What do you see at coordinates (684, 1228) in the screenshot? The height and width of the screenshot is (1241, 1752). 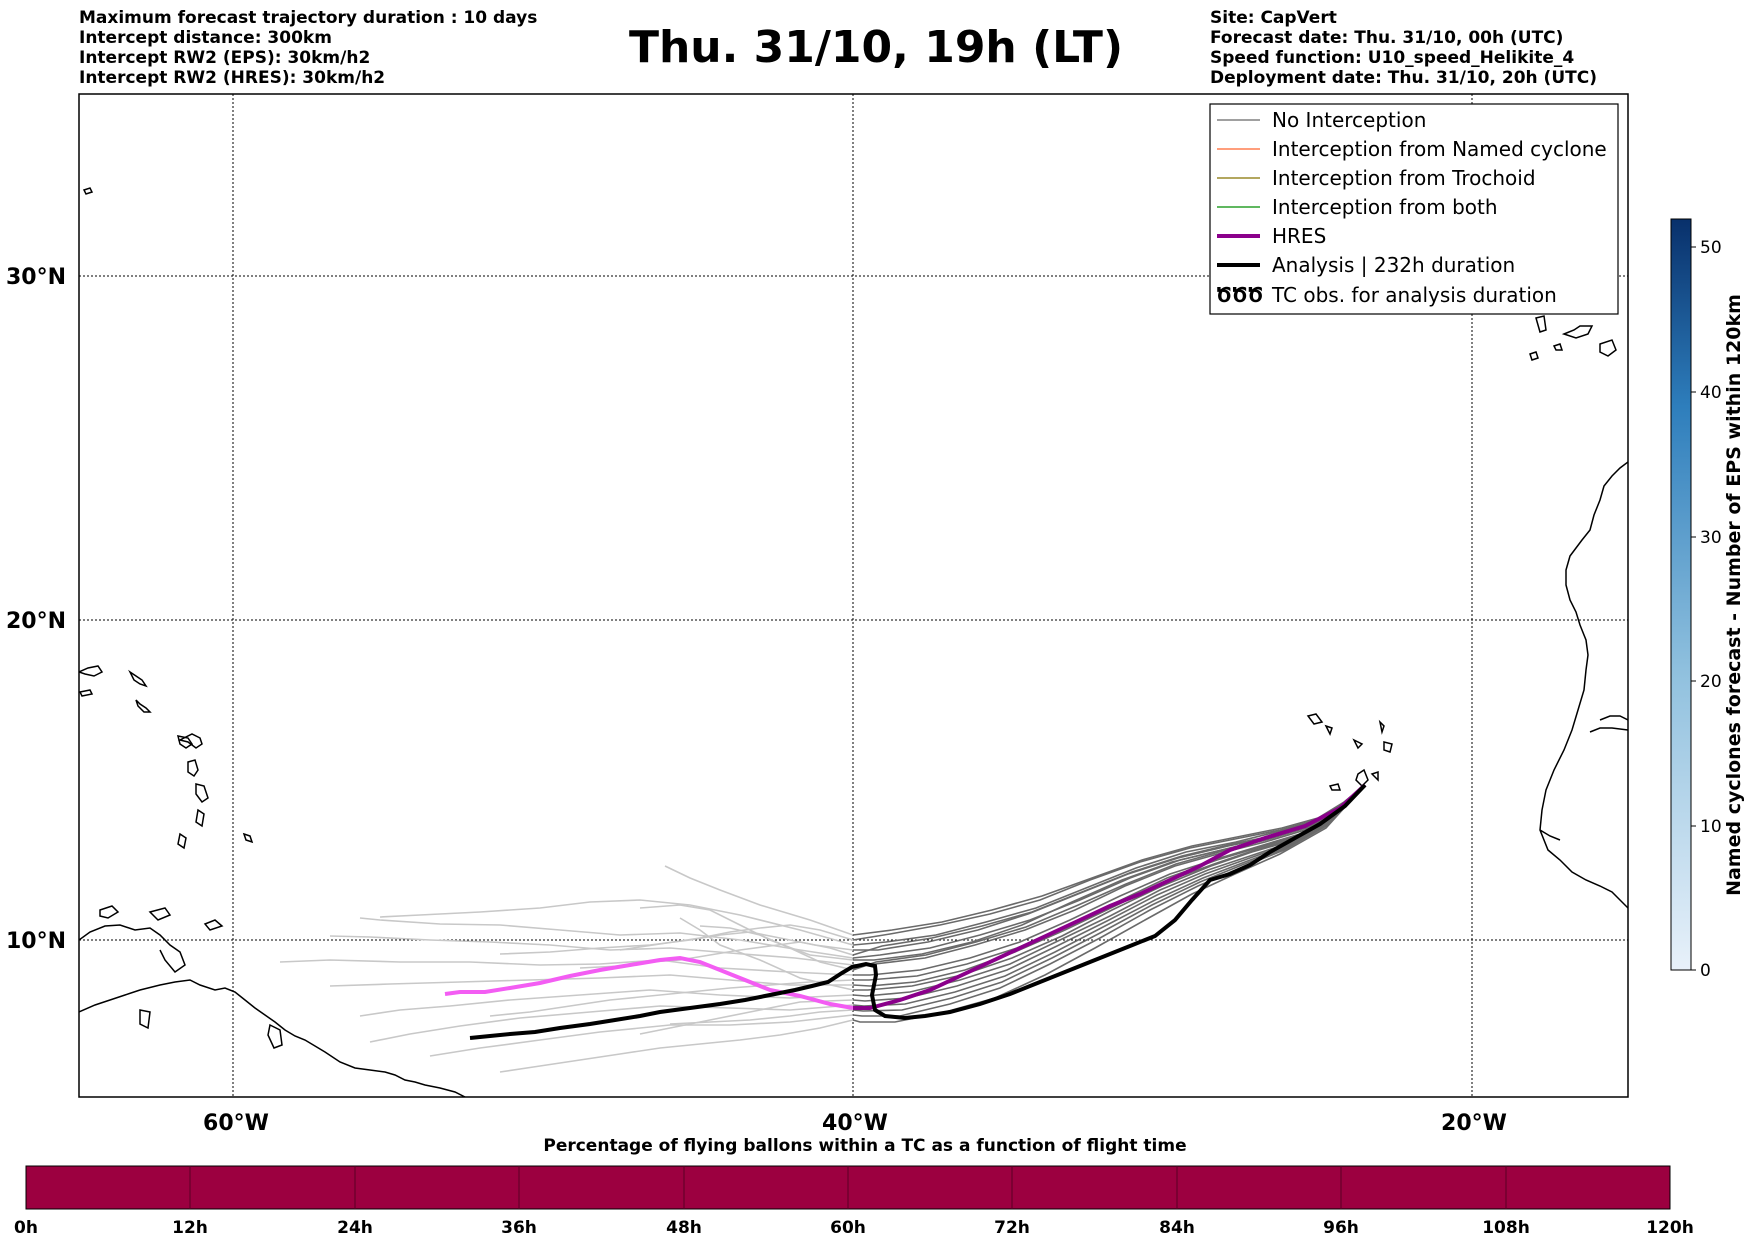 I see `percentage-tick: 48h` at bounding box center [684, 1228].